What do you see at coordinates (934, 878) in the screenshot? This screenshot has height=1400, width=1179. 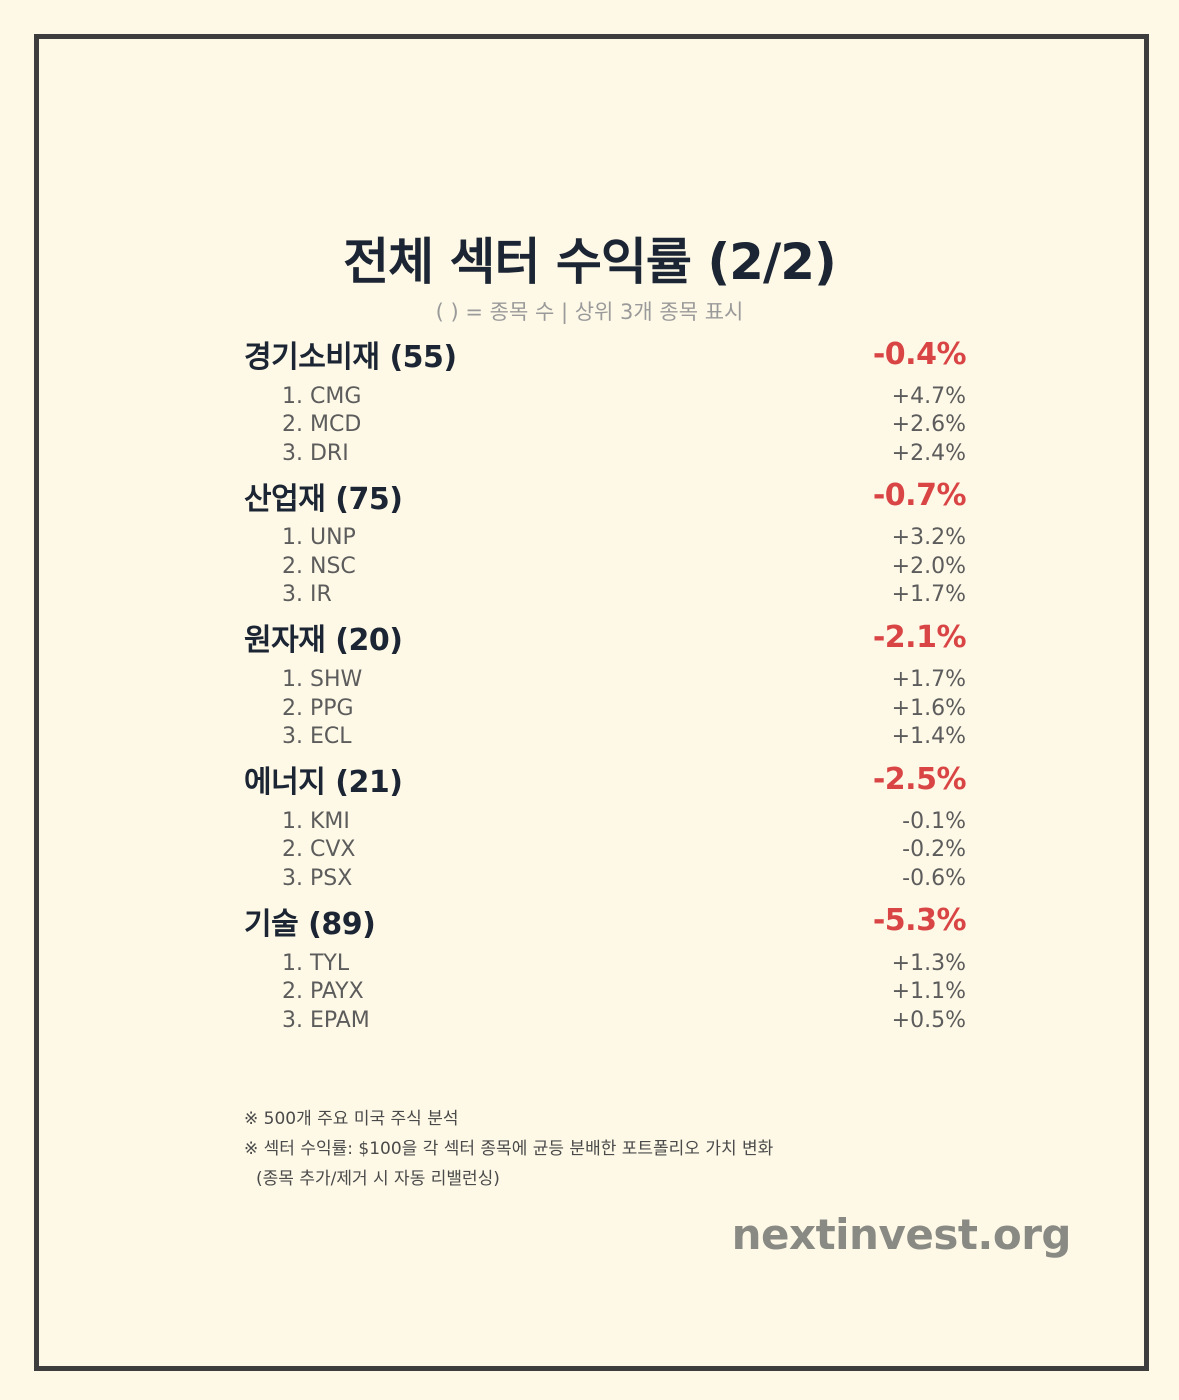 I see `stock-return: -0.6%` at bounding box center [934, 878].